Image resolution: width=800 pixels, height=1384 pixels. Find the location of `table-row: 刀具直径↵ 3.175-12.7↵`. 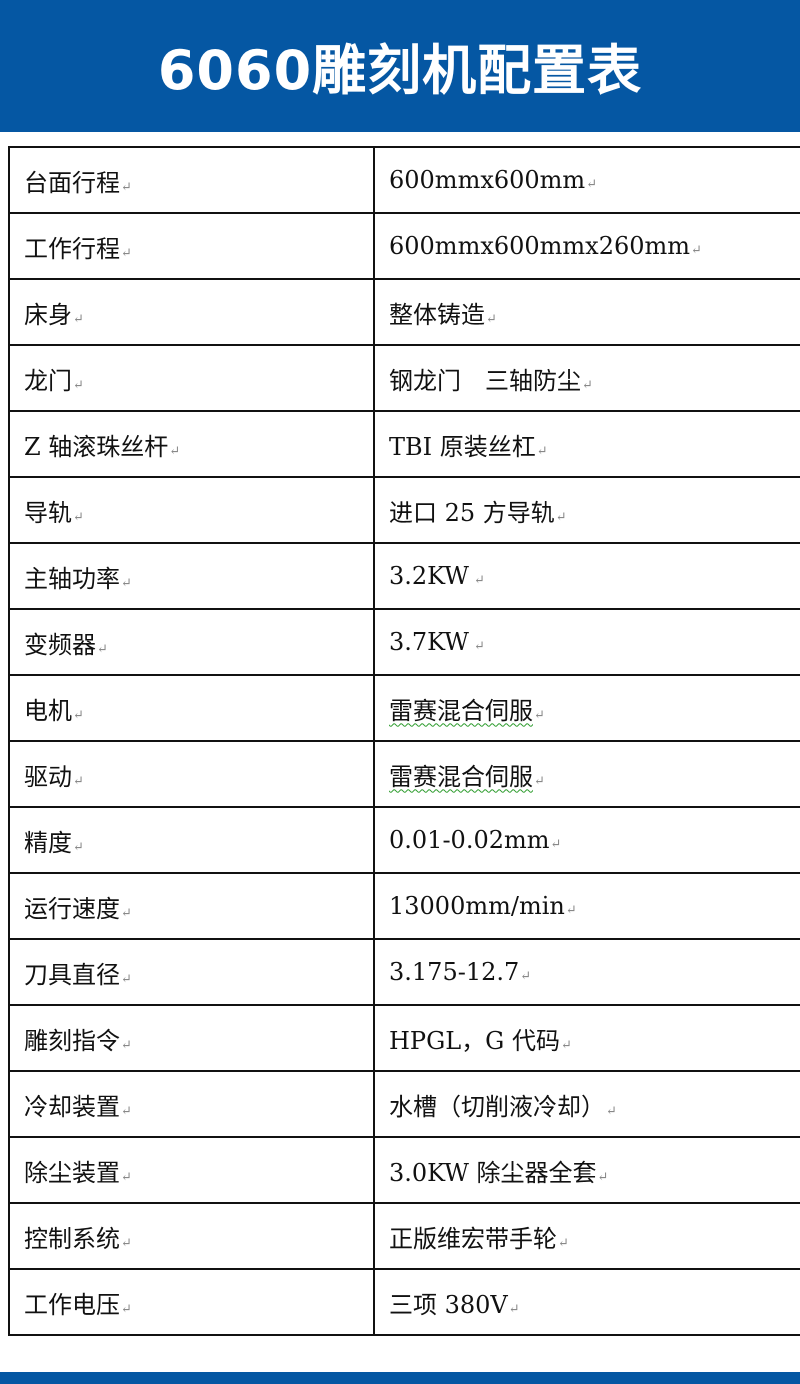

table-row: 刀具直径↵ 3.175-12.7↵ is located at coordinates (404, 972).